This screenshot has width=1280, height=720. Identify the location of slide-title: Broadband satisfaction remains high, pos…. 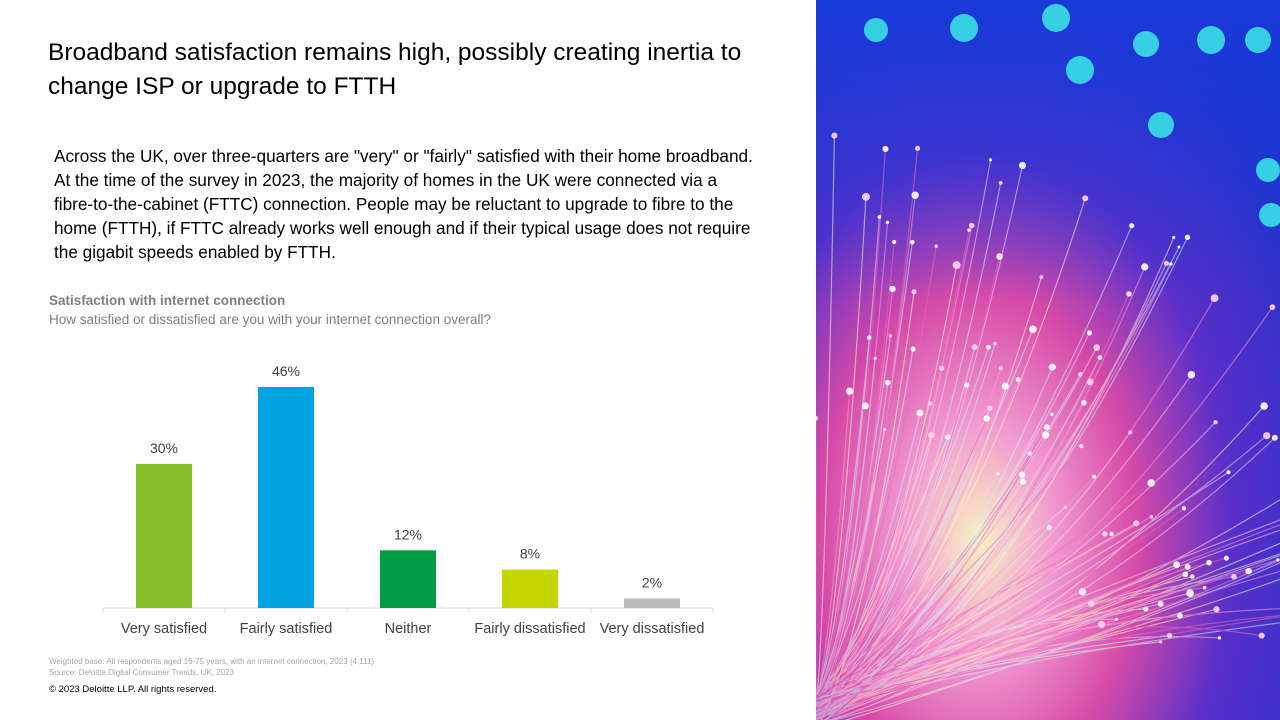
(395, 69).